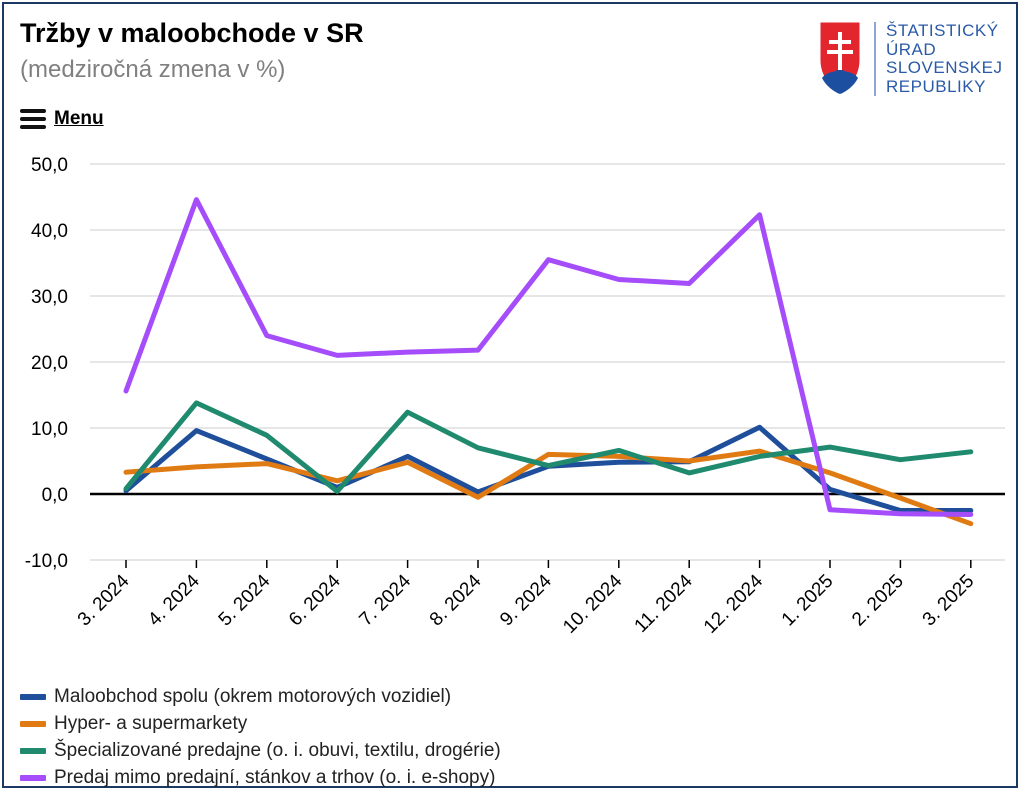 The width and height of the screenshot is (1024, 794). Describe the element at coordinates (49, 363) in the screenshot. I see `y-tick-label: 20,0` at that location.